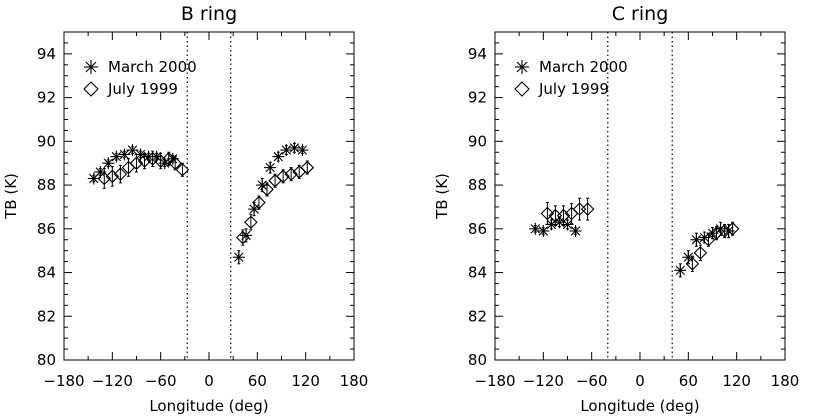 Image resolution: width=814 pixels, height=416 pixels. Describe the element at coordinates (46, 185) in the screenshot. I see `y-tick-label: 88` at that location.